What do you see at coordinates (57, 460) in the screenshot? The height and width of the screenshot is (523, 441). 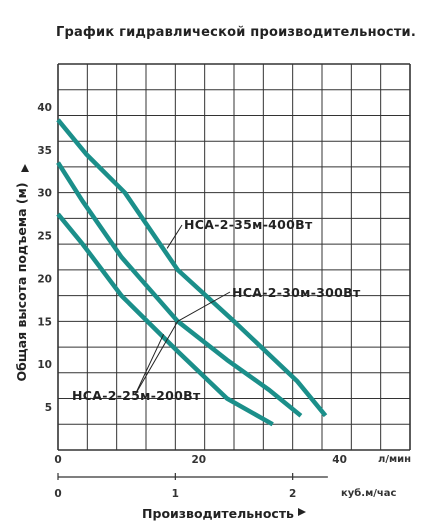 I see `x-tick-label: 0` at bounding box center [57, 460].